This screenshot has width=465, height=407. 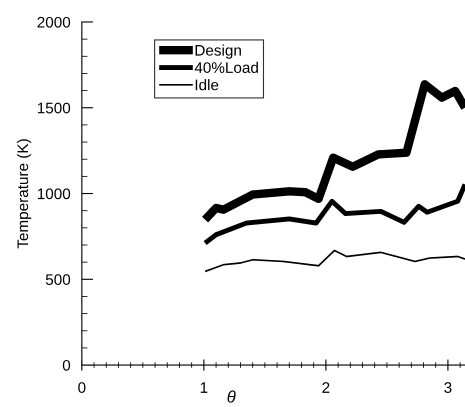 What do you see at coordinates (66, 365) in the screenshot?
I see `y-tick-label: 0` at bounding box center [66, 365].